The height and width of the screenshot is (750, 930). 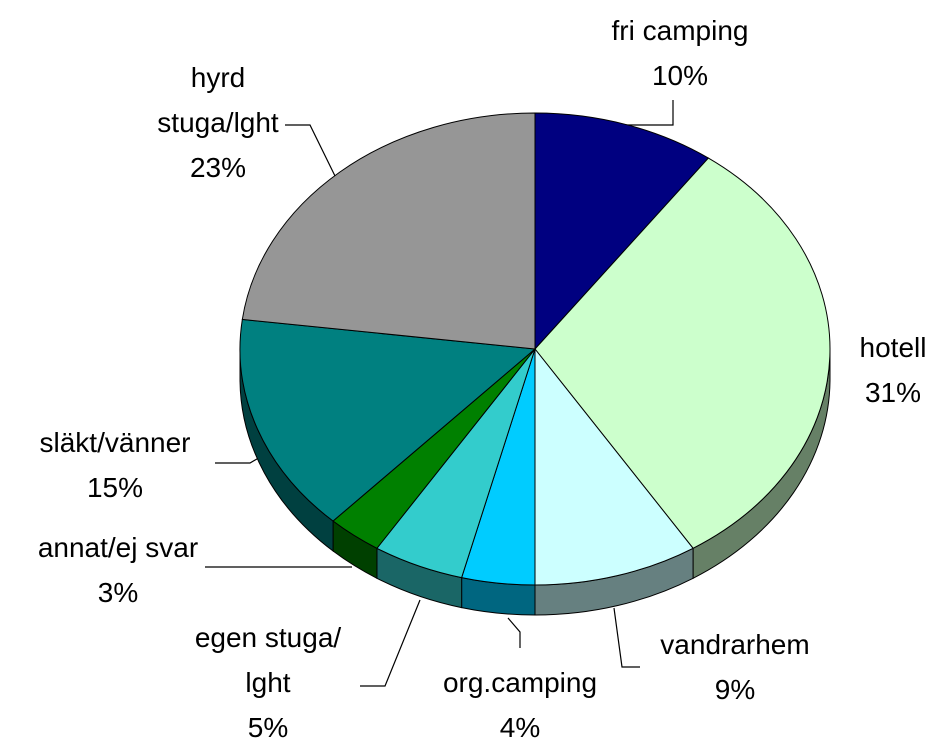 I want to click on category-label: org.camping, so click(x=520, y=682).